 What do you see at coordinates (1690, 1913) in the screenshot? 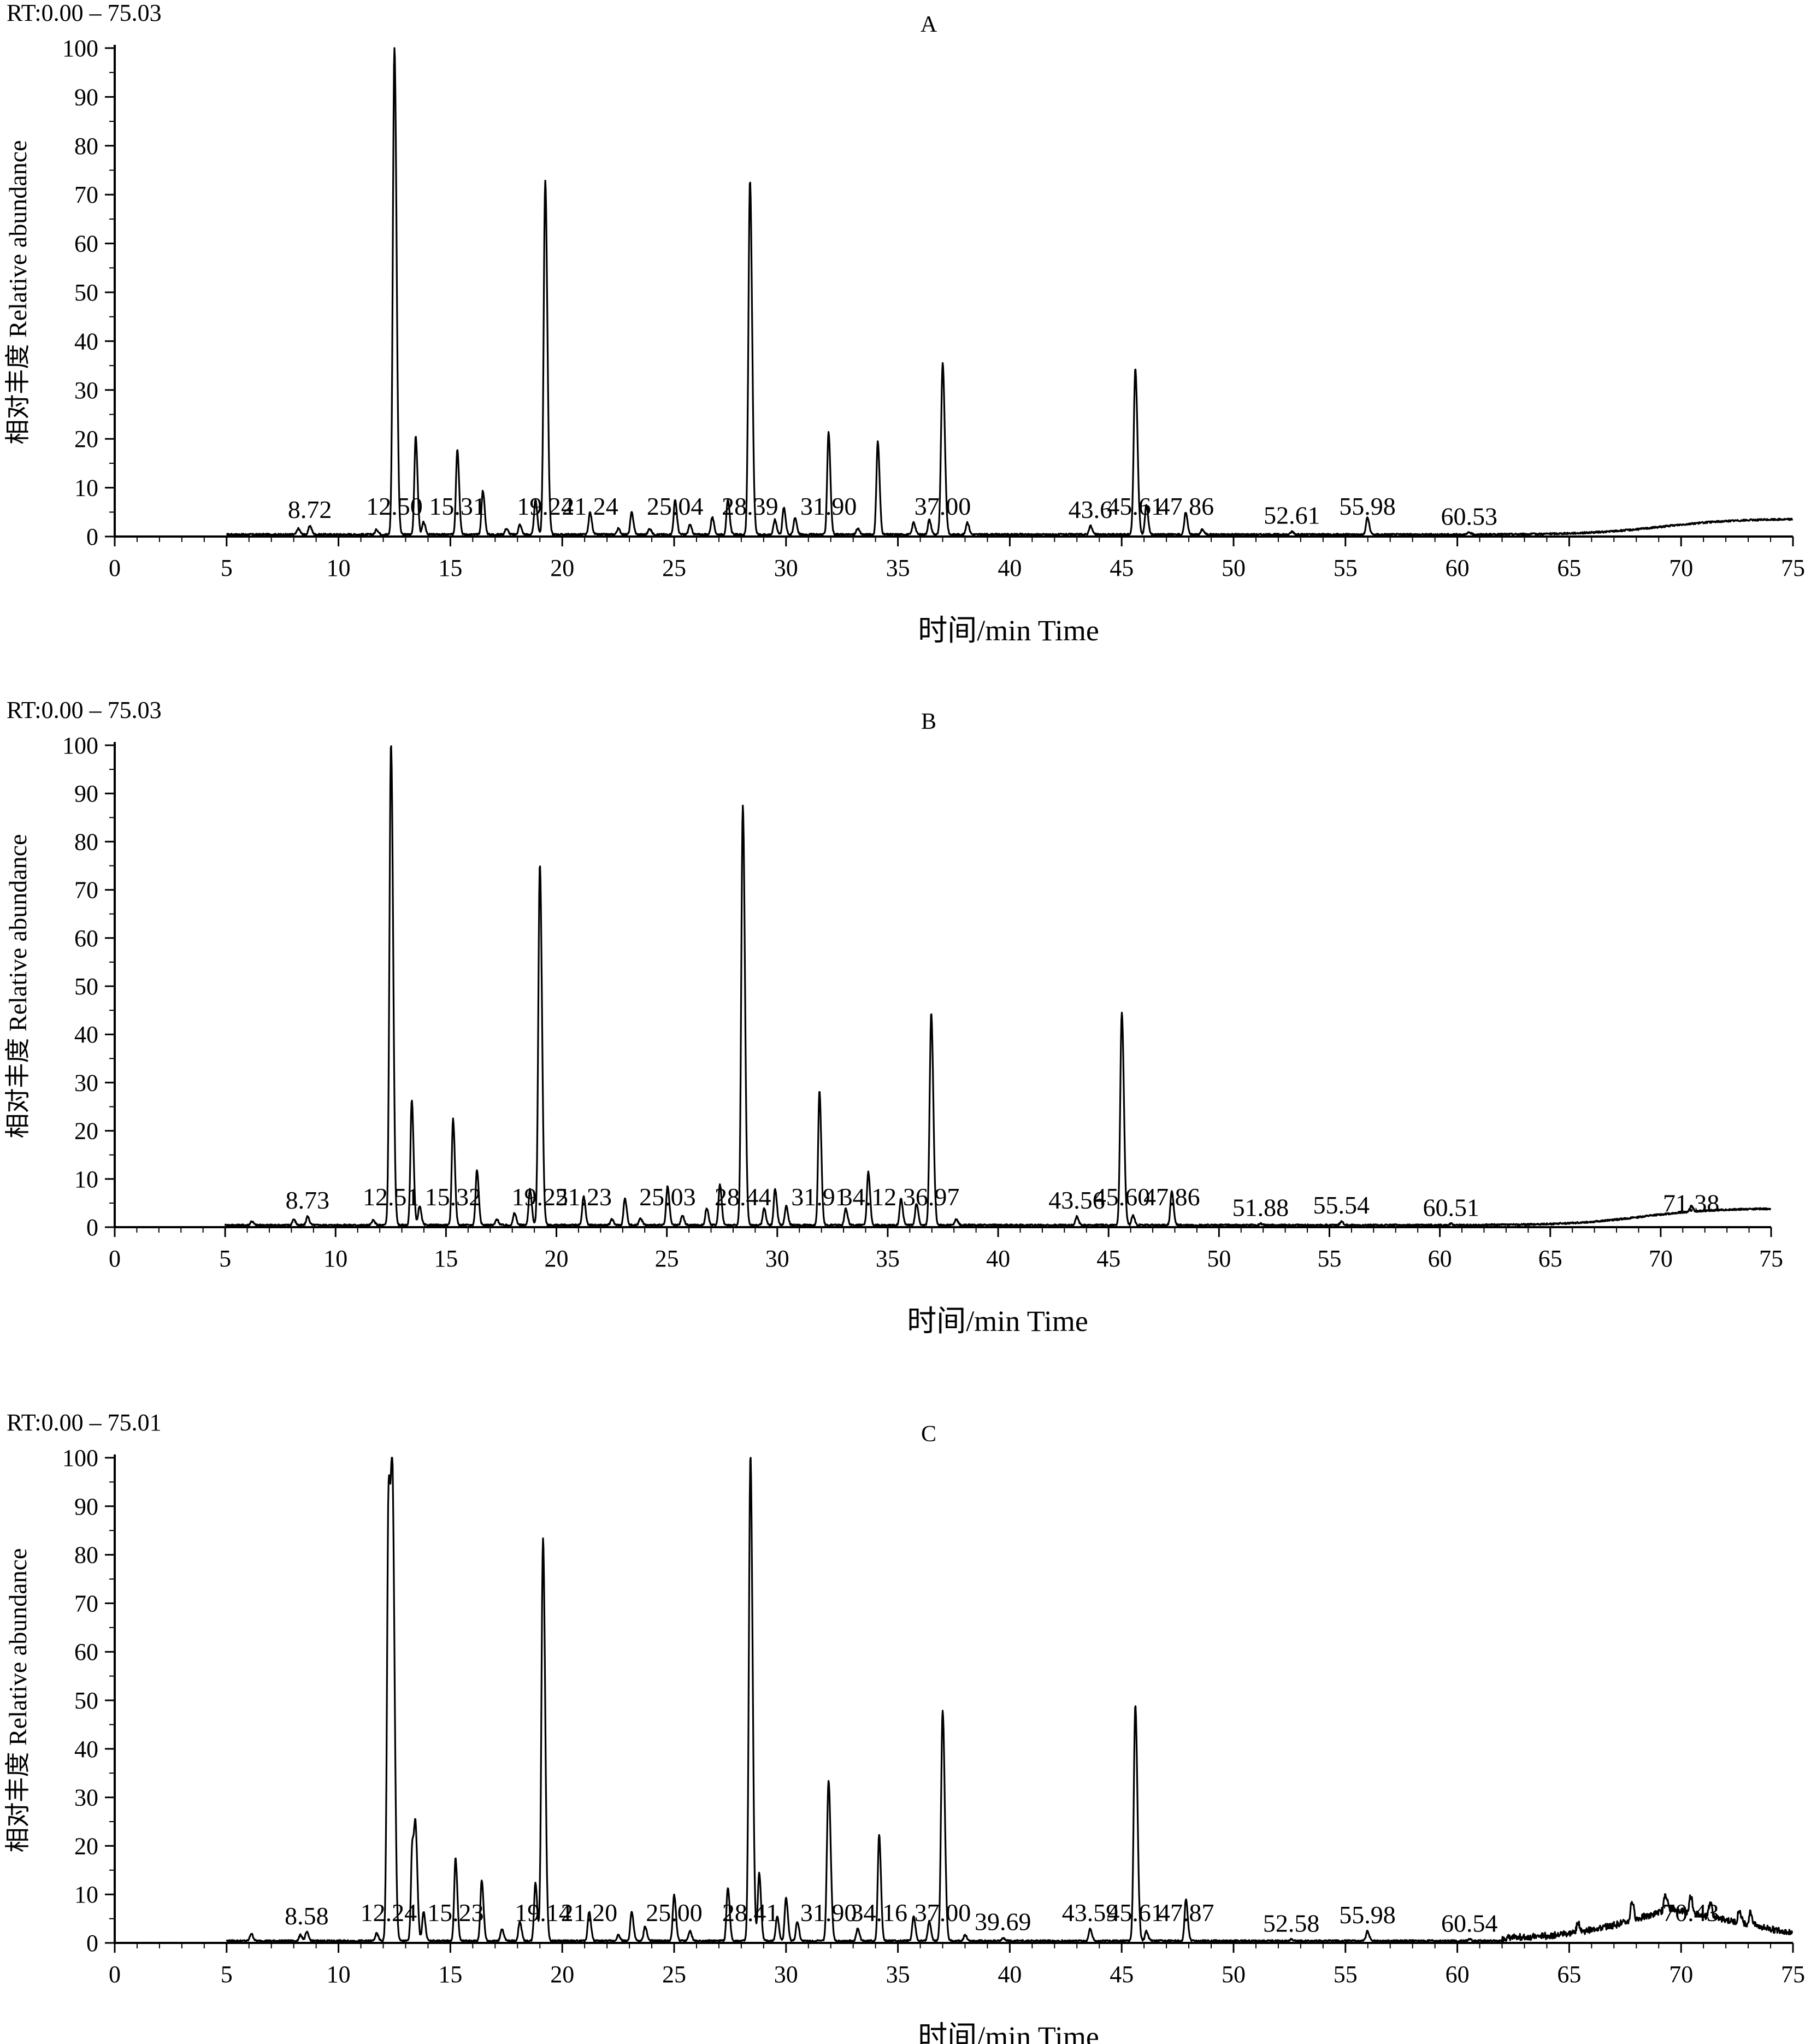
I see `peak-label: 70.43` at bounding box center [1690, 1913].